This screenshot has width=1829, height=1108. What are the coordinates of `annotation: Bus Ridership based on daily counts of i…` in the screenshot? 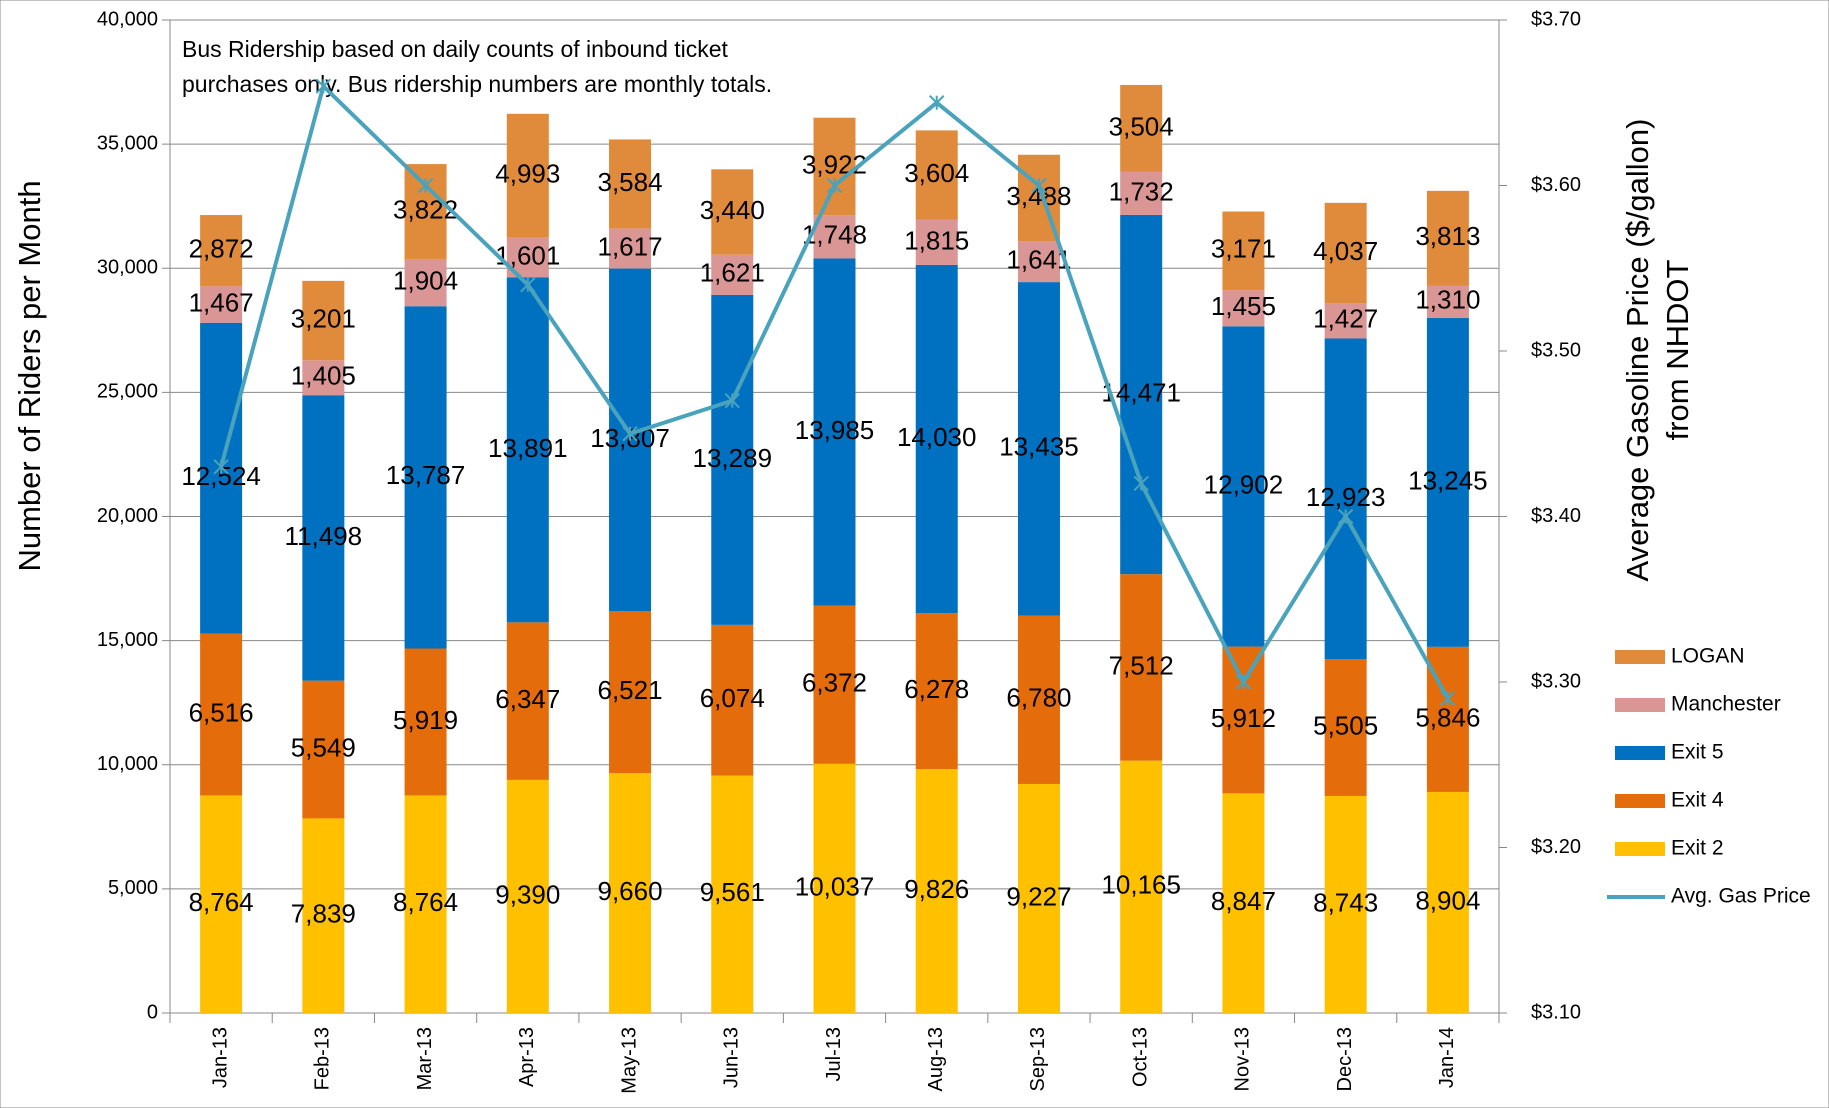 It's located at (455, 49).